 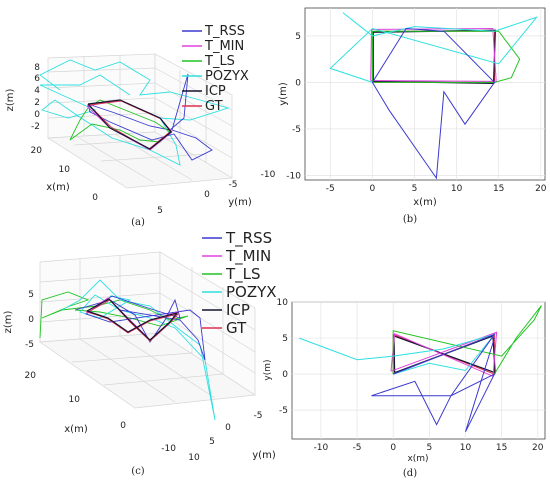 I want to click on panel-c-x-tick: 10, so click(x=75, y=400).